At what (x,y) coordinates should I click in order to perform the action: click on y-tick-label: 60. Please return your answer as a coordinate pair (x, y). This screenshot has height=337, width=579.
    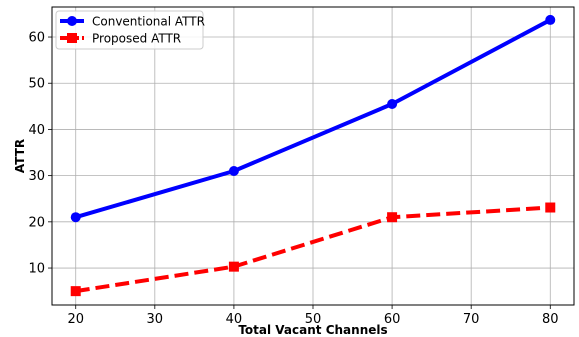
    Looking at the image, I should click on (36, 38).